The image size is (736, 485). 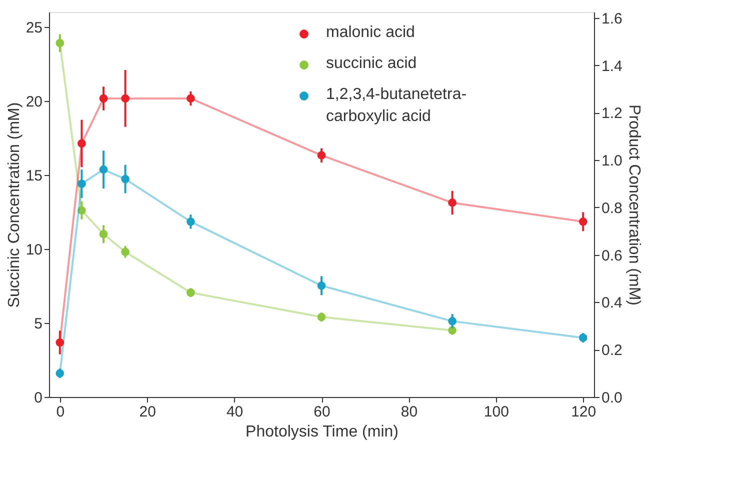 What do you see at coordinates (34, 175) in the screenshot?
I see `y-tick-label: 15` at bounding box center [34, 175].